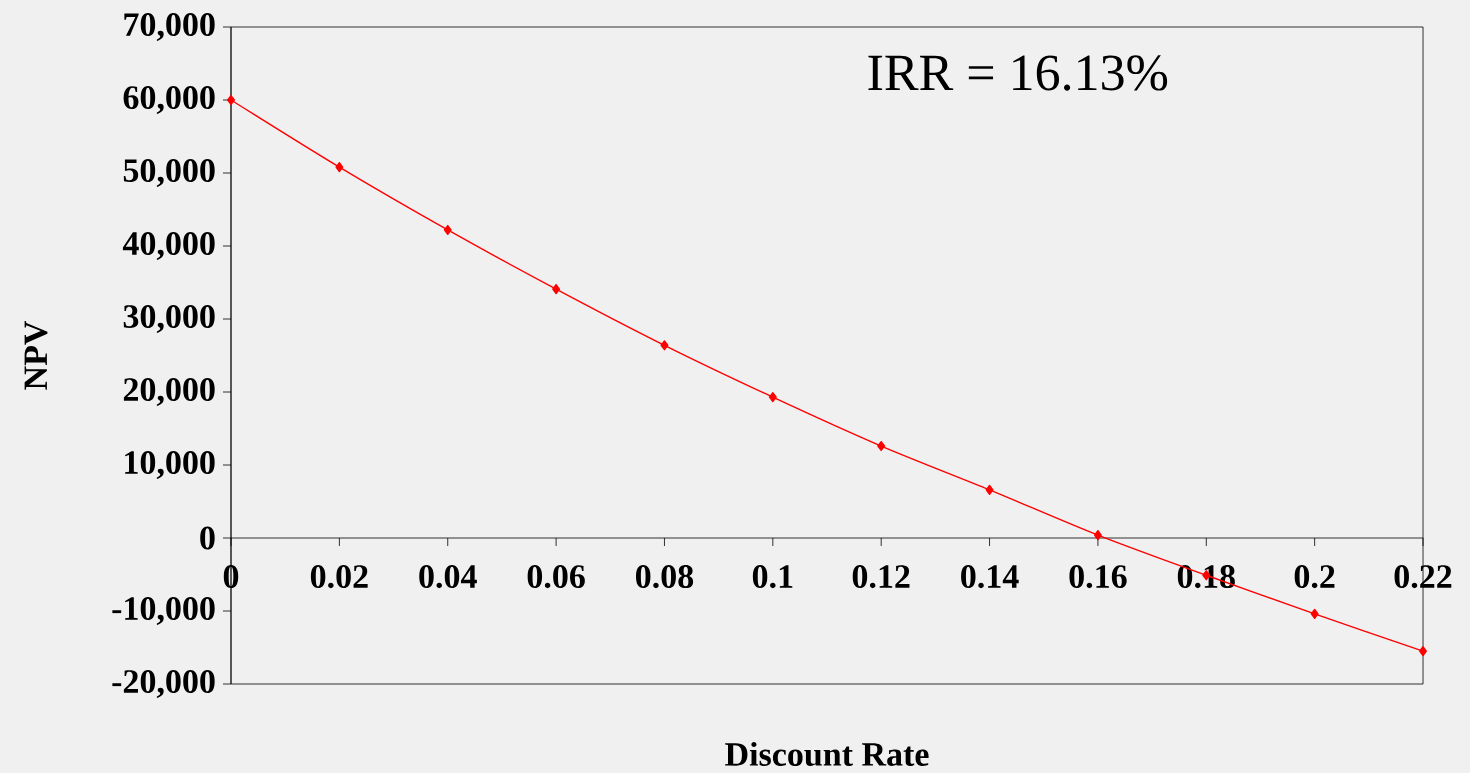 The image size is (1470, 773). Describe the element at coordinates (169, 173) in the screenshot. I see `y-tick-label: 50,000` at that location.